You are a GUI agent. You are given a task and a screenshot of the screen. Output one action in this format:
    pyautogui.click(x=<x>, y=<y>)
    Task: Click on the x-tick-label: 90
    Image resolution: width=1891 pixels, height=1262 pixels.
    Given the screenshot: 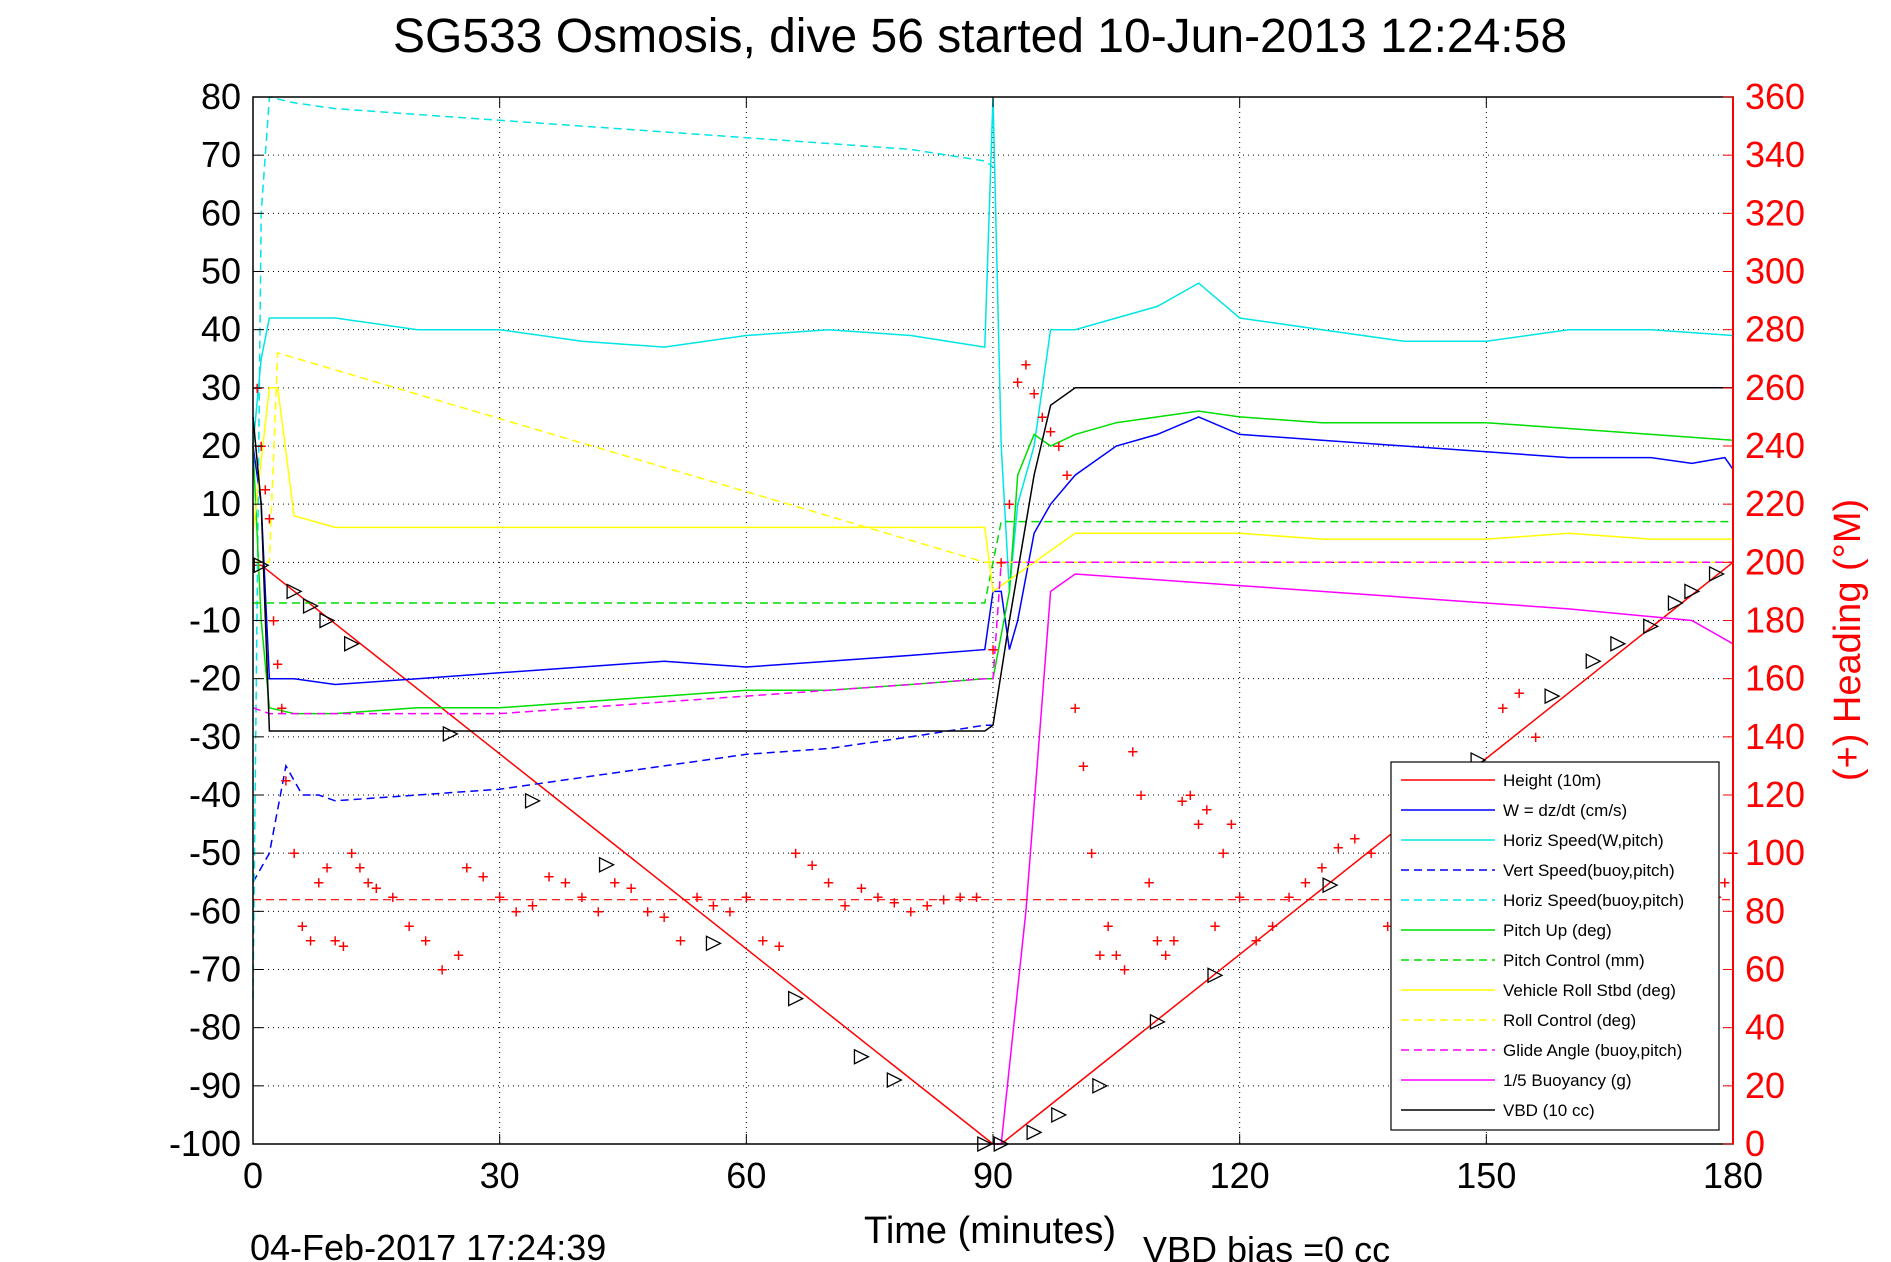 What is the action you would take?
    pyautogui.click(x=993, y=1175)
    